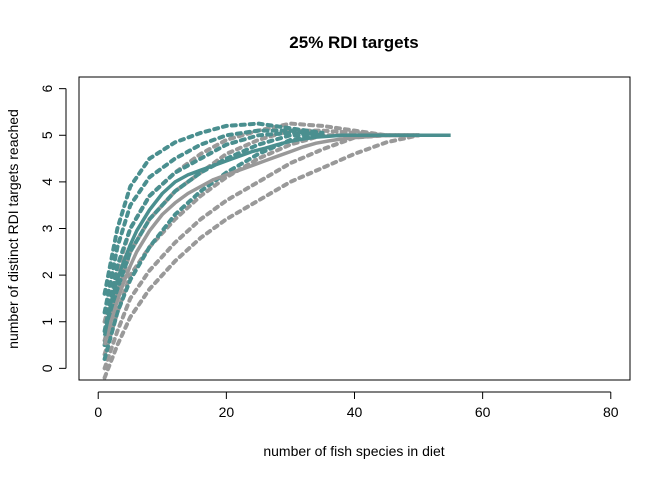 This screenshot has height=480, width=672. What do you see at coordinates (227, 412) in the screenshot?
I see `x-tick-label: 20` at bounding box center [227, 412].